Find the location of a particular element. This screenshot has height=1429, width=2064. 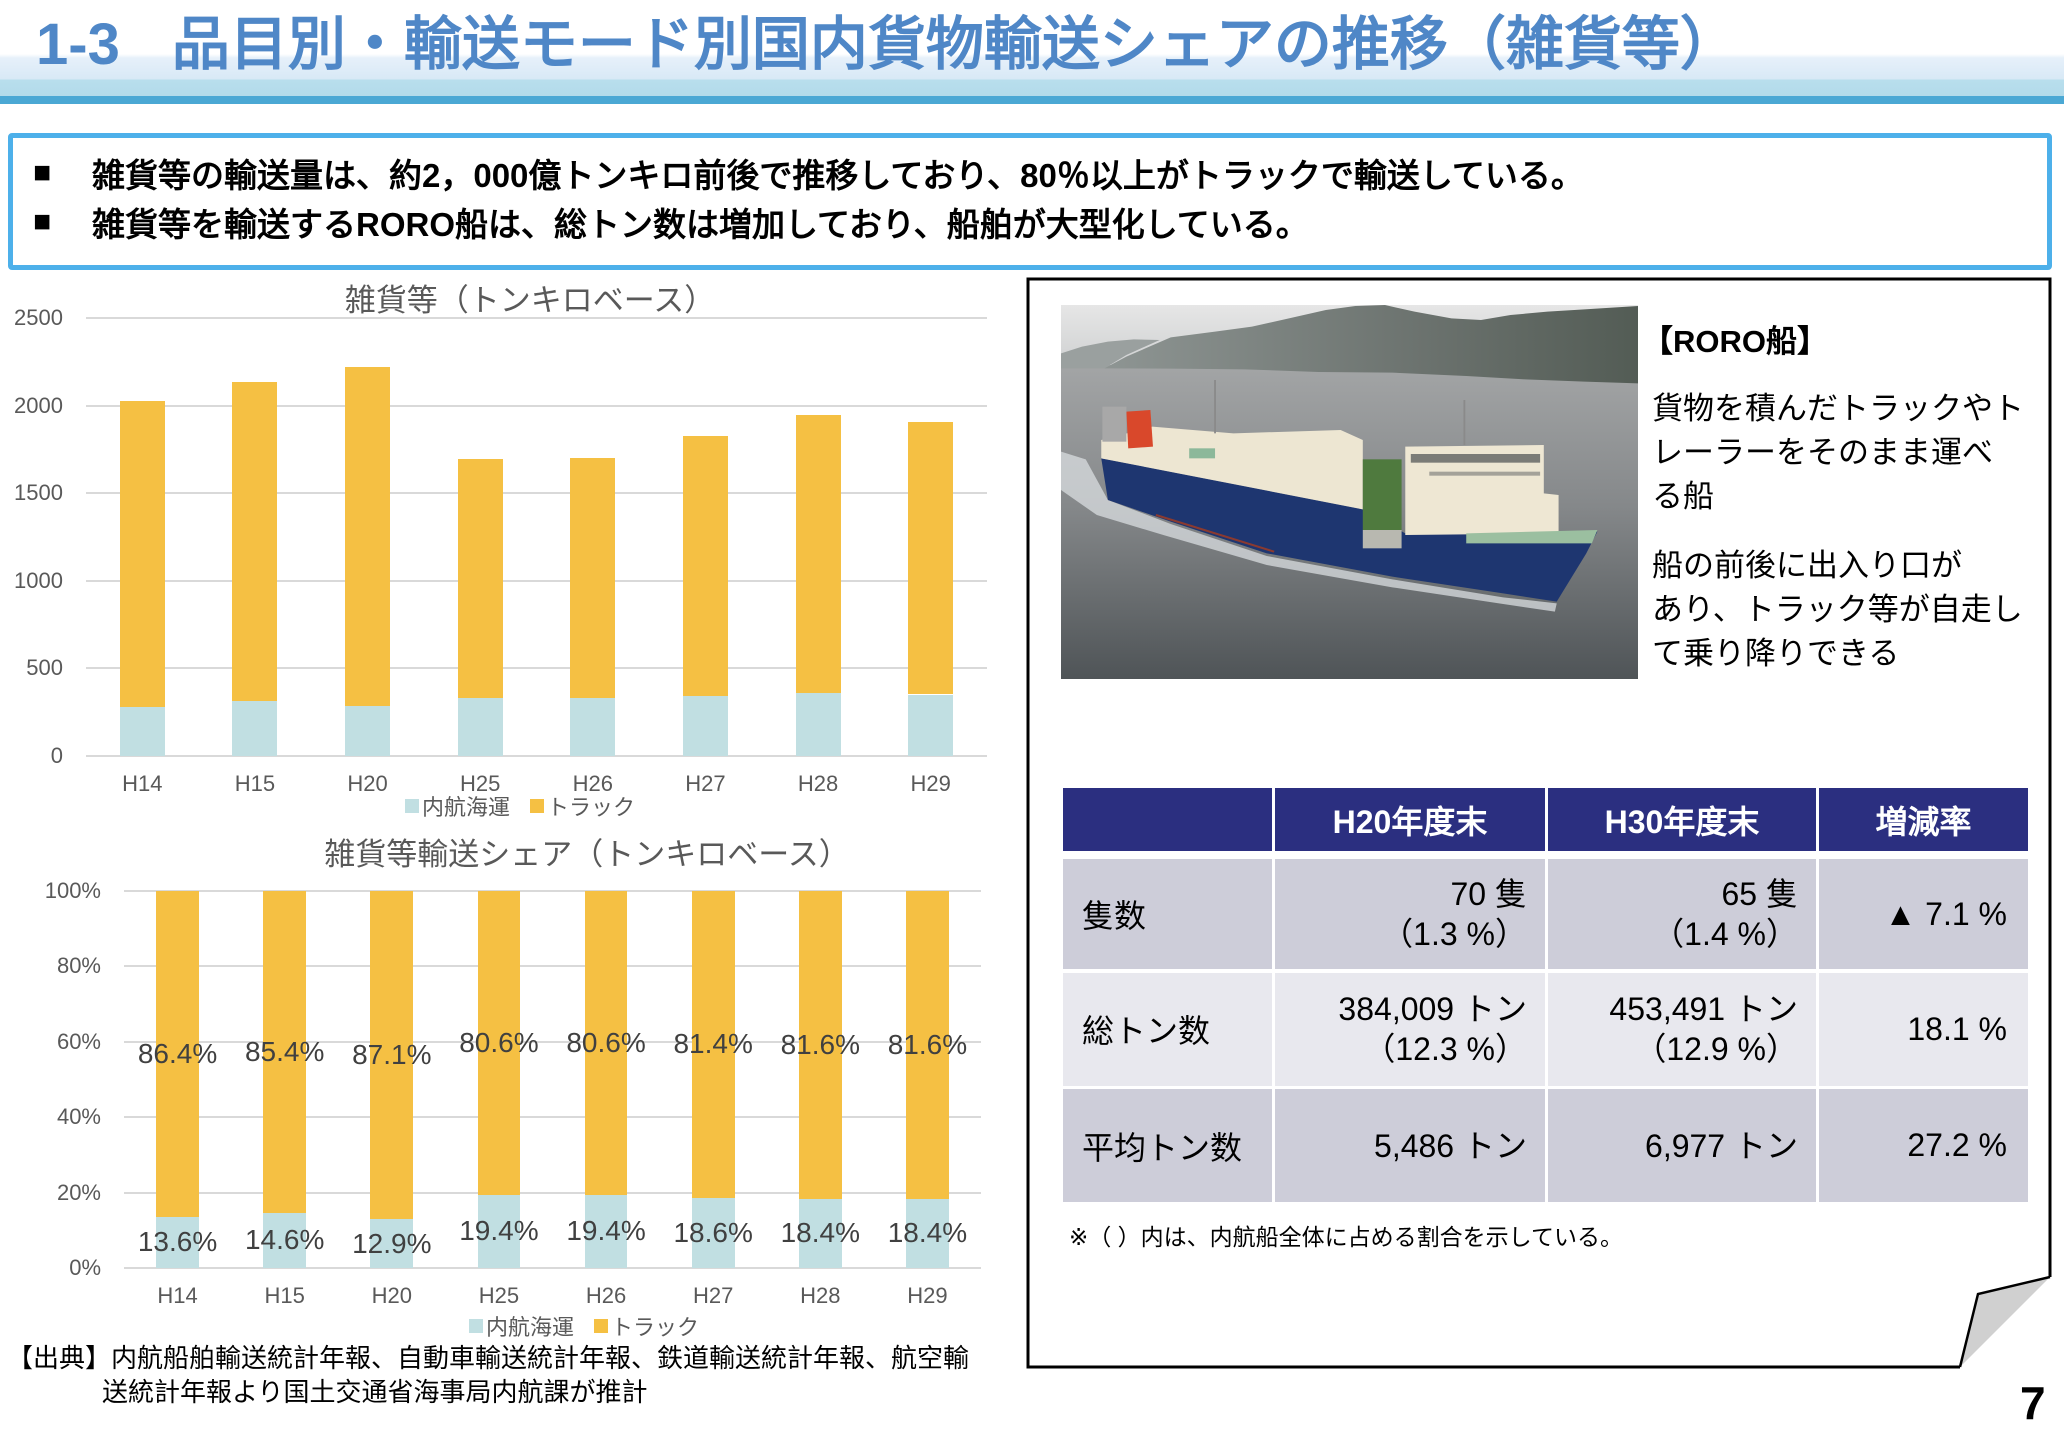

description-line: 船の前後に出入り口が is located at coordinates (1807, 565).